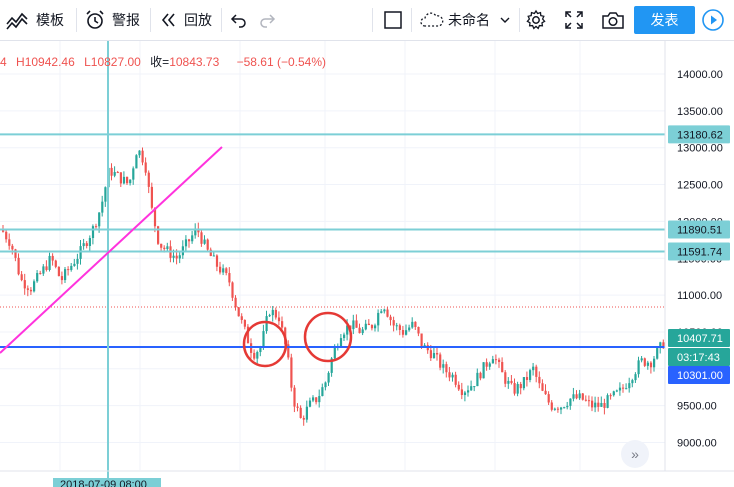 The height and width of the screenshot is (487, 734). Describe the element at coordinates (613, 20) in the screenshot. I see `snapshot-button` at that location.